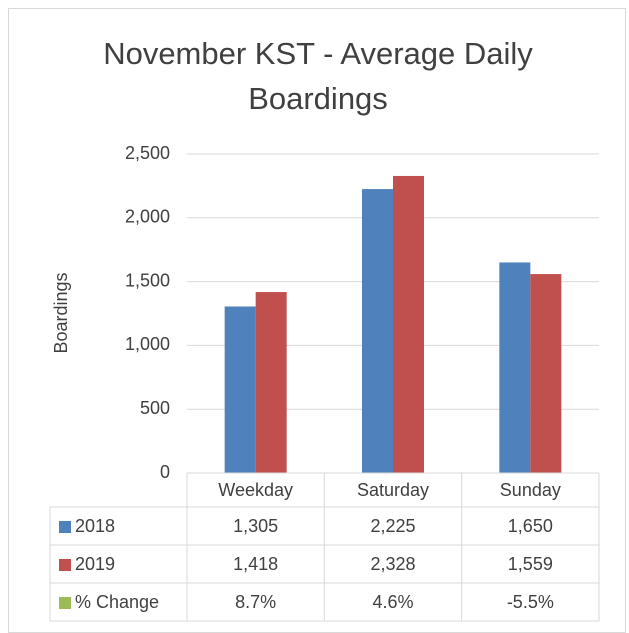  Describe the element at coordinates (393, 490) in the screenshot. I see `x-tick-label: Saturday` at that location.